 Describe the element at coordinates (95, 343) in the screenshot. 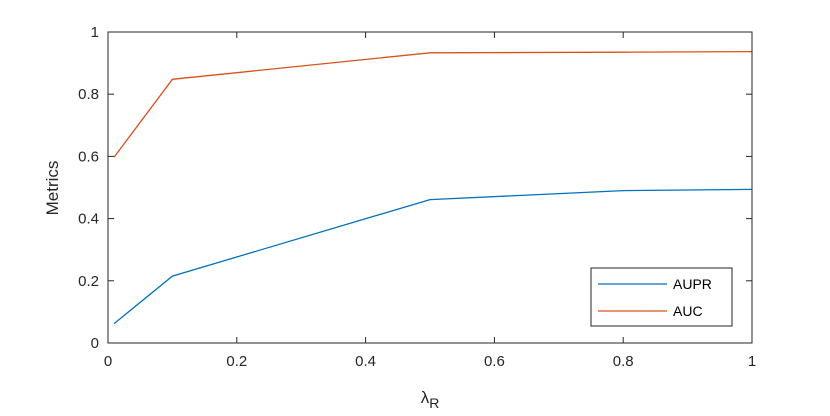

I see `y-tick-label: 0` at that location.